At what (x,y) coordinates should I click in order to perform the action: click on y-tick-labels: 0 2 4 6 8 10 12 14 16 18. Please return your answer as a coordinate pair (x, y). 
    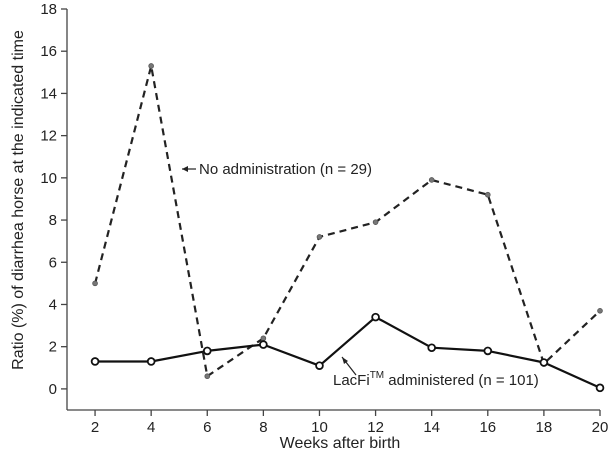
    Looking at the image, I should click on (48, 199).